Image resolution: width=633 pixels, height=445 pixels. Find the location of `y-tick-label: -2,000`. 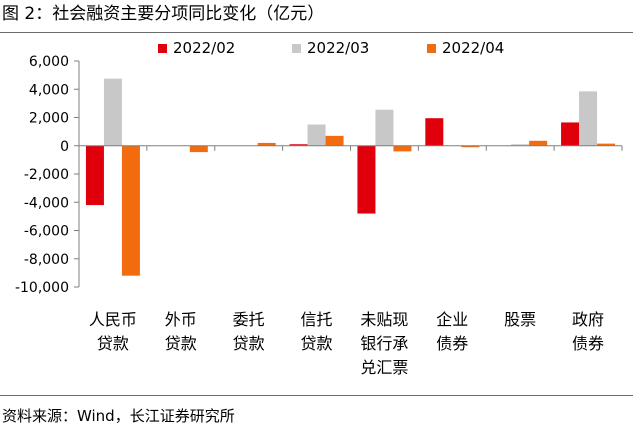

y-tick-label: -2,000 is located at coordinates (46, 175).